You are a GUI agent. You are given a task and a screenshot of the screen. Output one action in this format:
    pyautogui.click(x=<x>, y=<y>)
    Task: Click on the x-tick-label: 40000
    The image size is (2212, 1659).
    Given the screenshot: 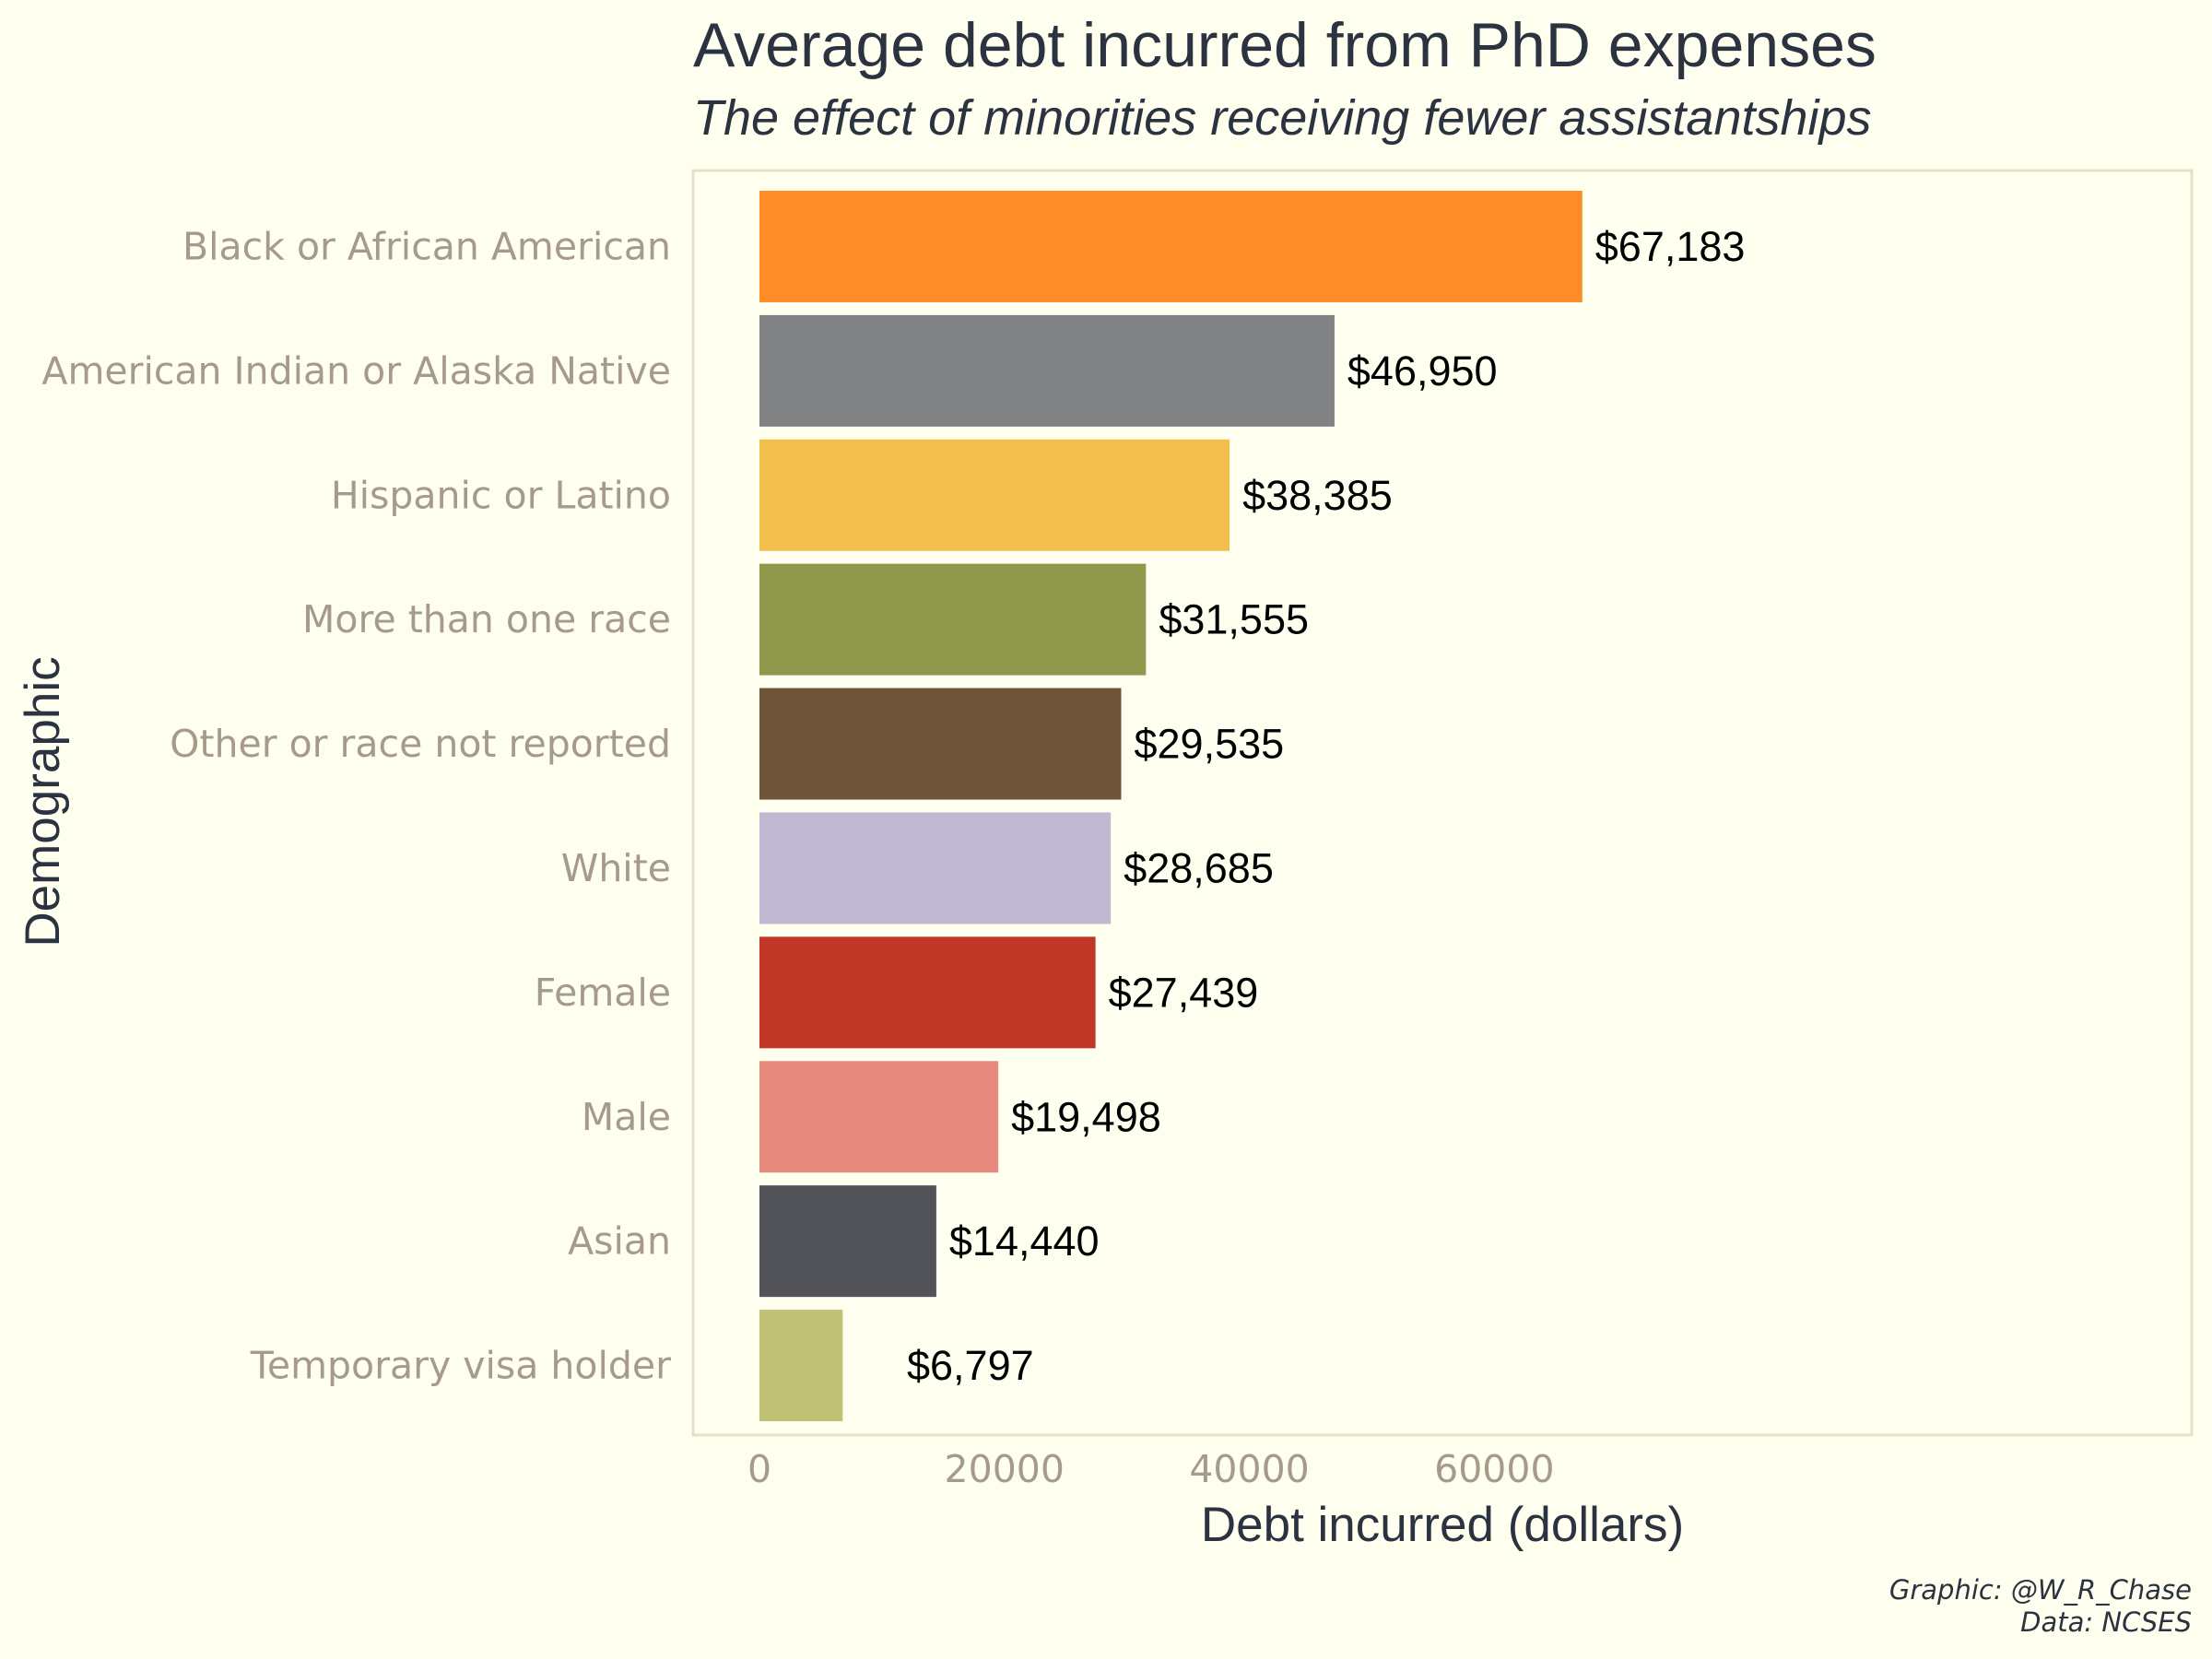 What is the action you would take?
    pyautogui.click(x=1249, y=1469)
    